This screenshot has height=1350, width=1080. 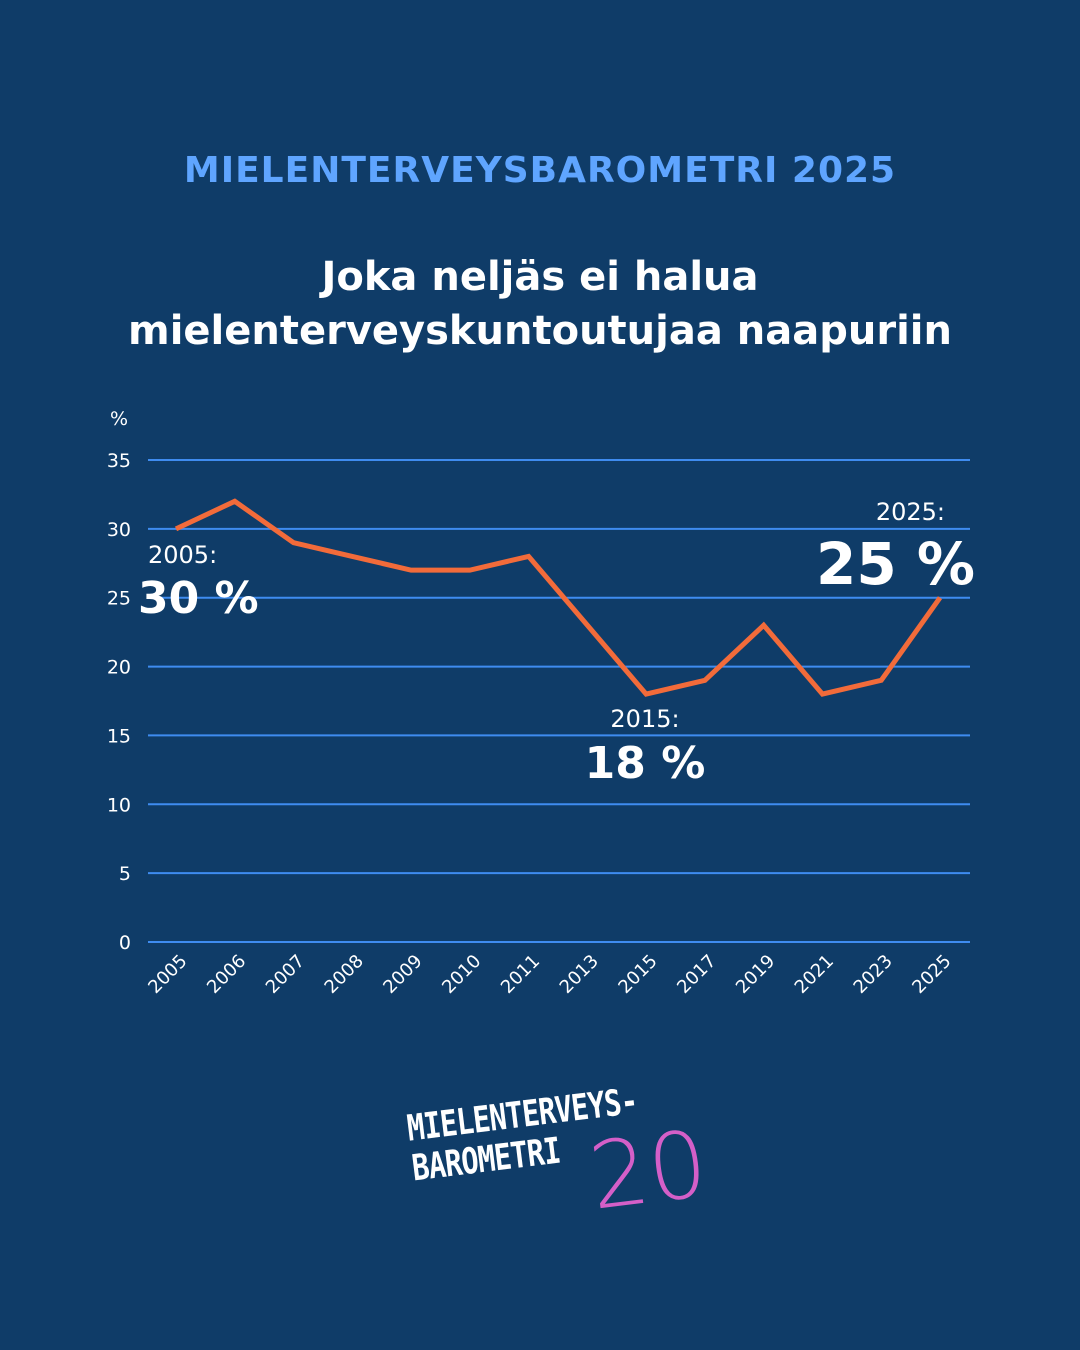 What do you see at coordinates (814, 974) in the screenshot?
I see `x-tick-label: 2021` at bounding box center [814, 974].